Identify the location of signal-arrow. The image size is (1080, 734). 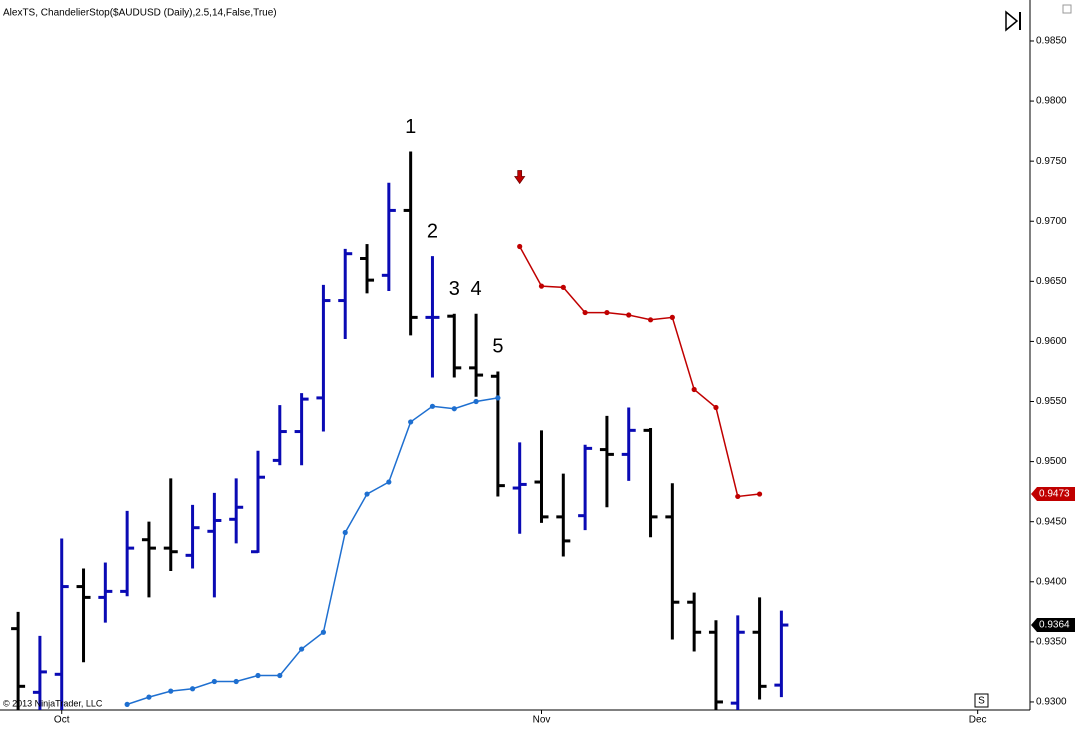
(520, 177).